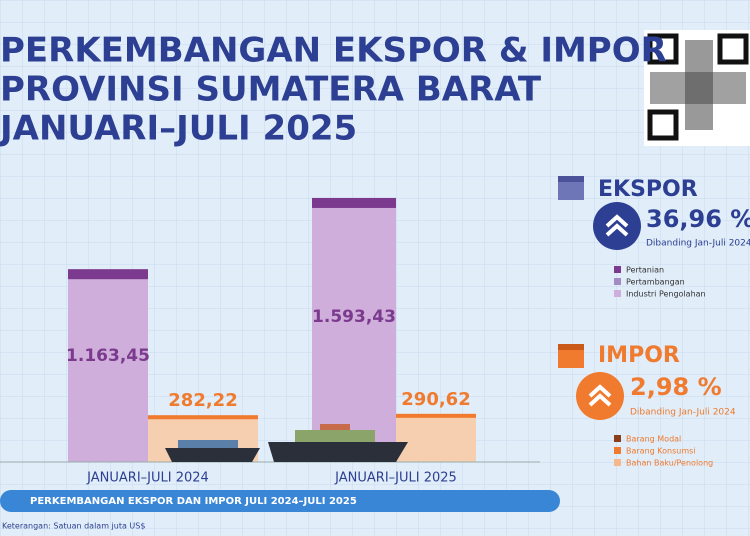 Image resolution: width=750 pixels, height=536 pixels. I want to click on import-icon, so click(571, 356).